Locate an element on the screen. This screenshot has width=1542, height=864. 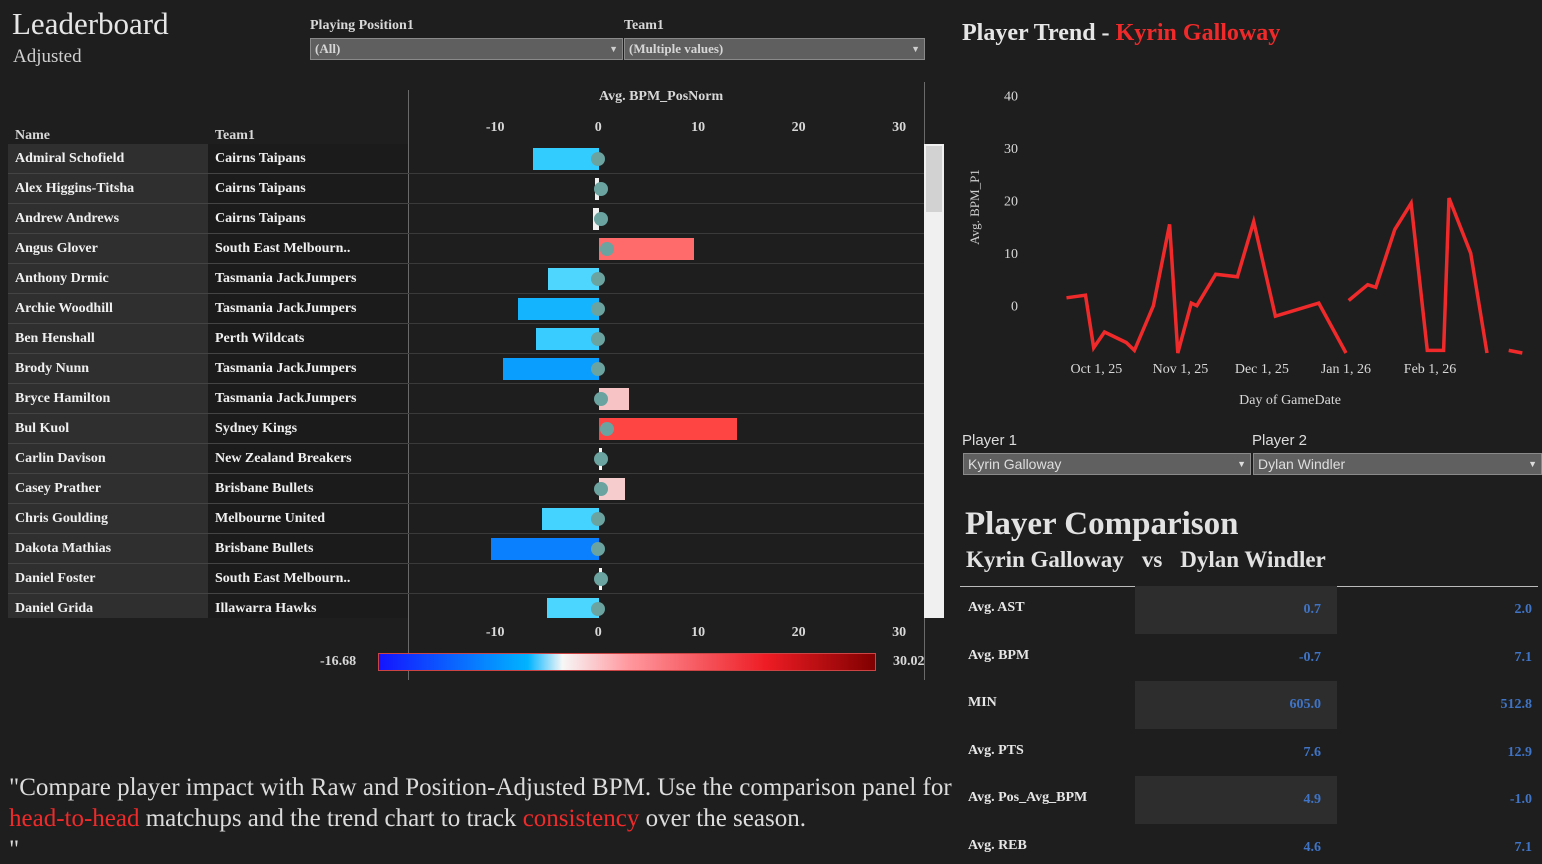
team-cell: Sydney Kings is located at coordinates (308, 428).